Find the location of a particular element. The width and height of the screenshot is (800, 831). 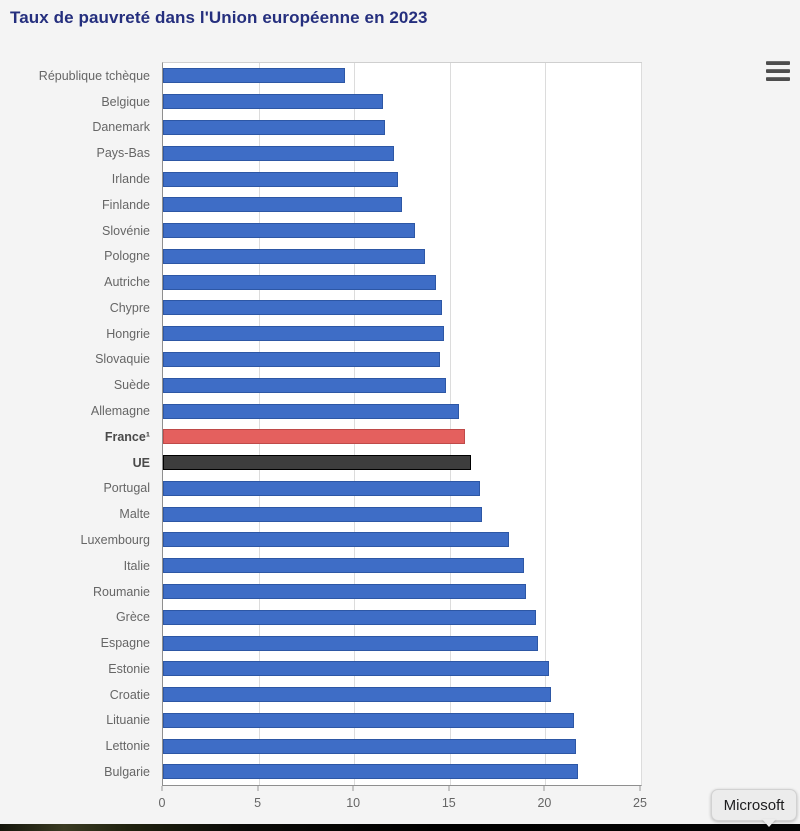

bar-Autriche is located at coordinates (300, 282).